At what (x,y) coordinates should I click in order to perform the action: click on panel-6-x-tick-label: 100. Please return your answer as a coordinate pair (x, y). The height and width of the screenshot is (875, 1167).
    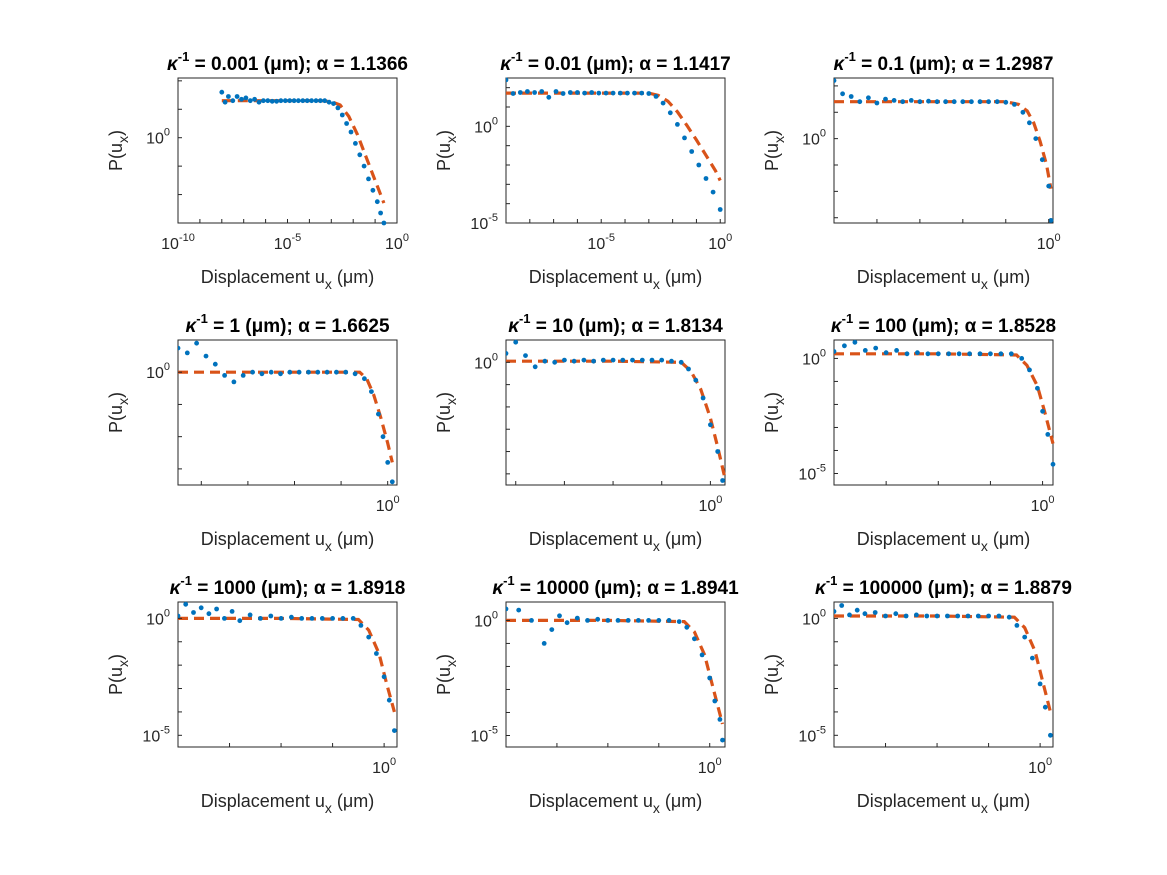
    Looking at the image, I should click on (1043, 504).